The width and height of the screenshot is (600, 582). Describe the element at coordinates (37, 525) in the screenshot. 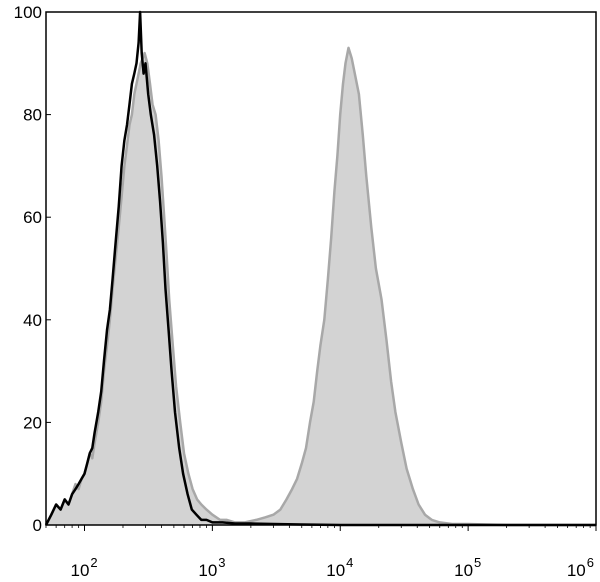

I see `y-tick-label: 0` at that location.